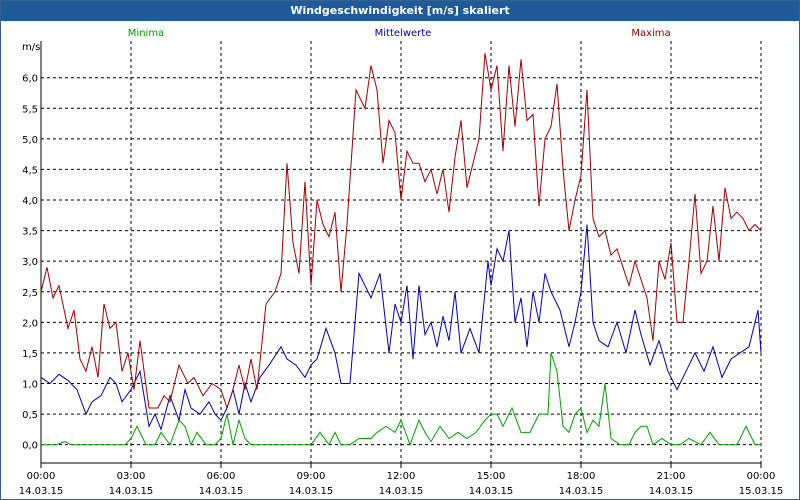 This screenshot has width=800, height=500. What do you see at coordinates (30, 323) in the screenshot?
I see `y-tick-label: 2,0` at bounding box center [30, 323].